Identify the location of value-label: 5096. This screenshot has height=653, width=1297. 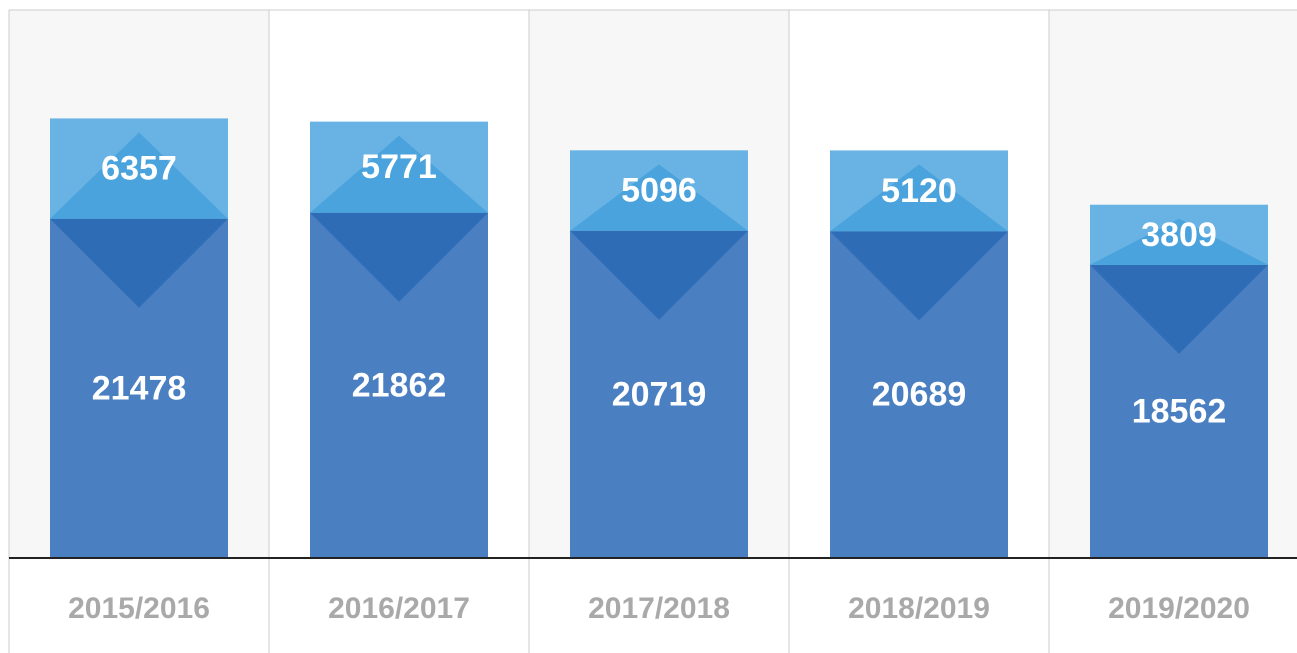
(659, 191).